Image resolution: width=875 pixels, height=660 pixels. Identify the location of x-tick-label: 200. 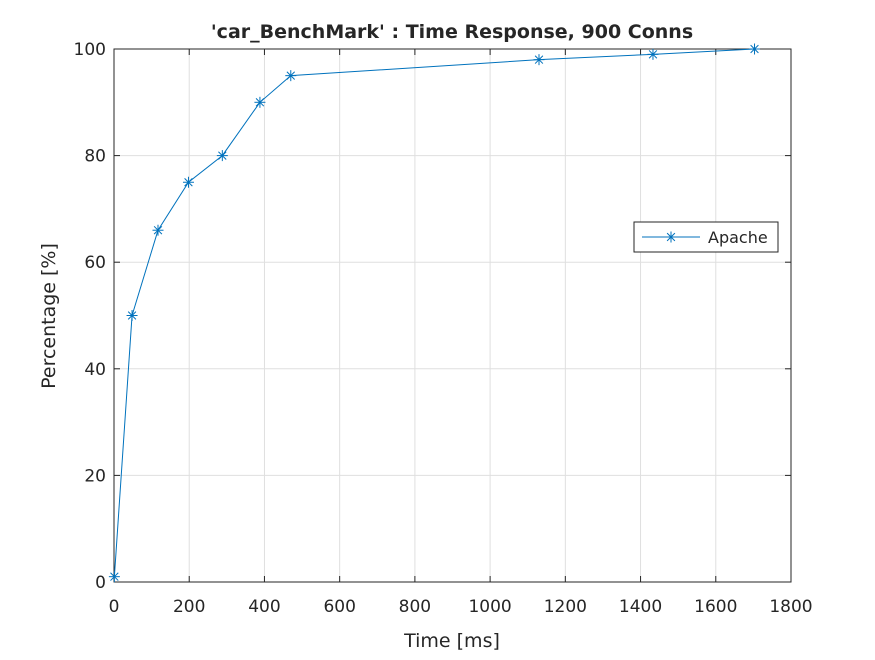
(189, 607).